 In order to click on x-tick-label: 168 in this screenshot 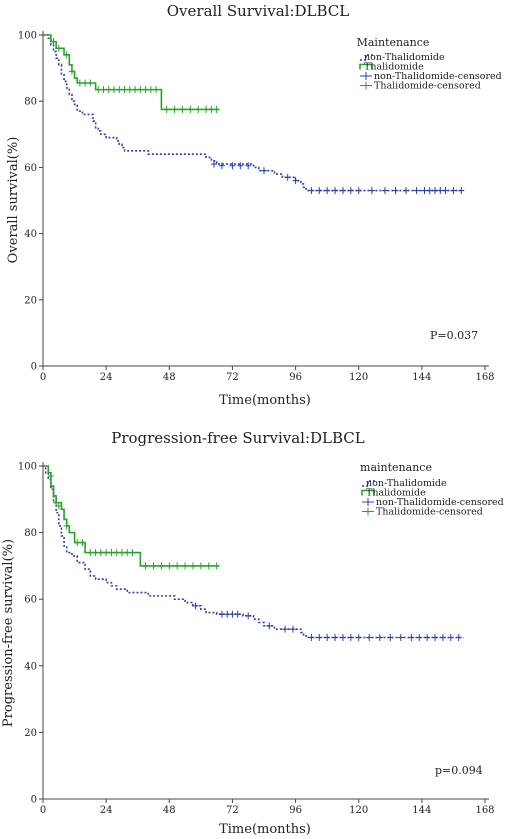, I will do `click(484, 810)`.